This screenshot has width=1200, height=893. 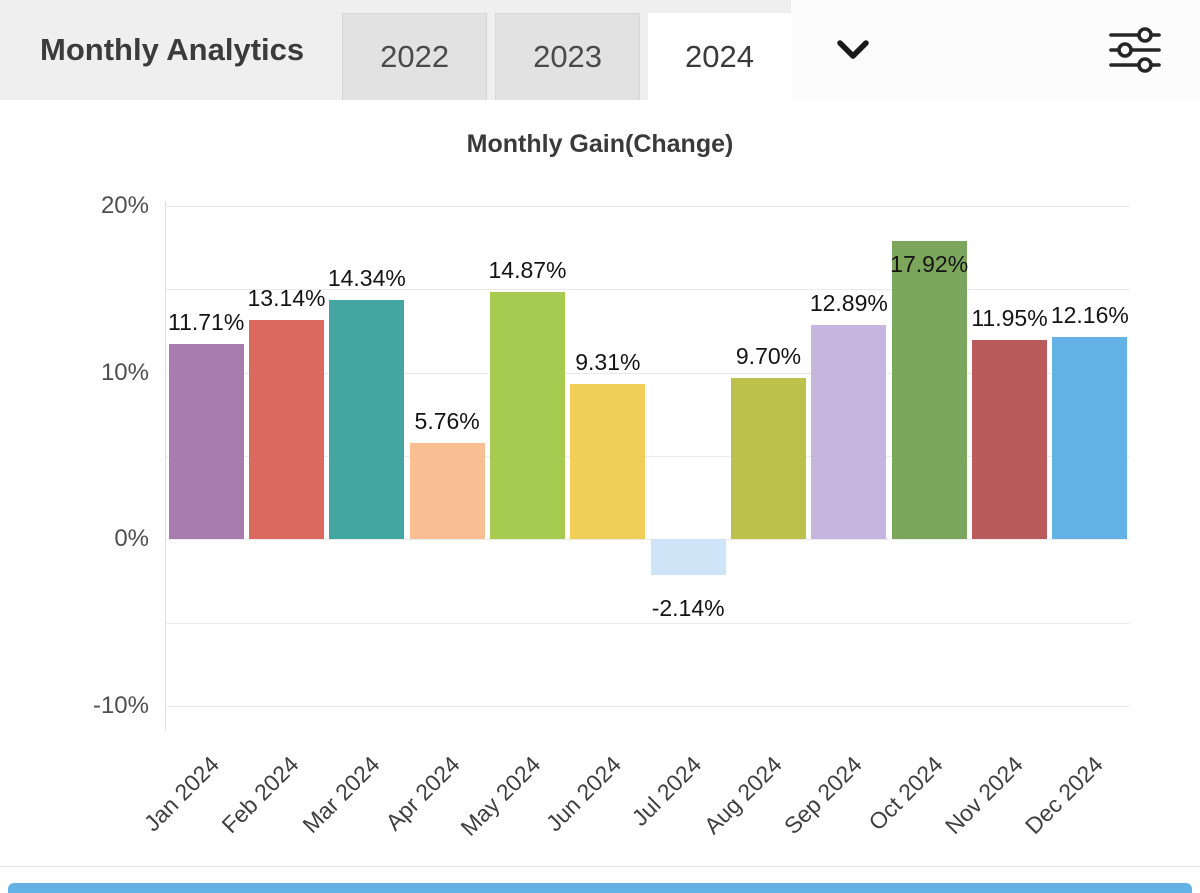 I want to click on bar-nov-2024, so click(x=1009, y=440).